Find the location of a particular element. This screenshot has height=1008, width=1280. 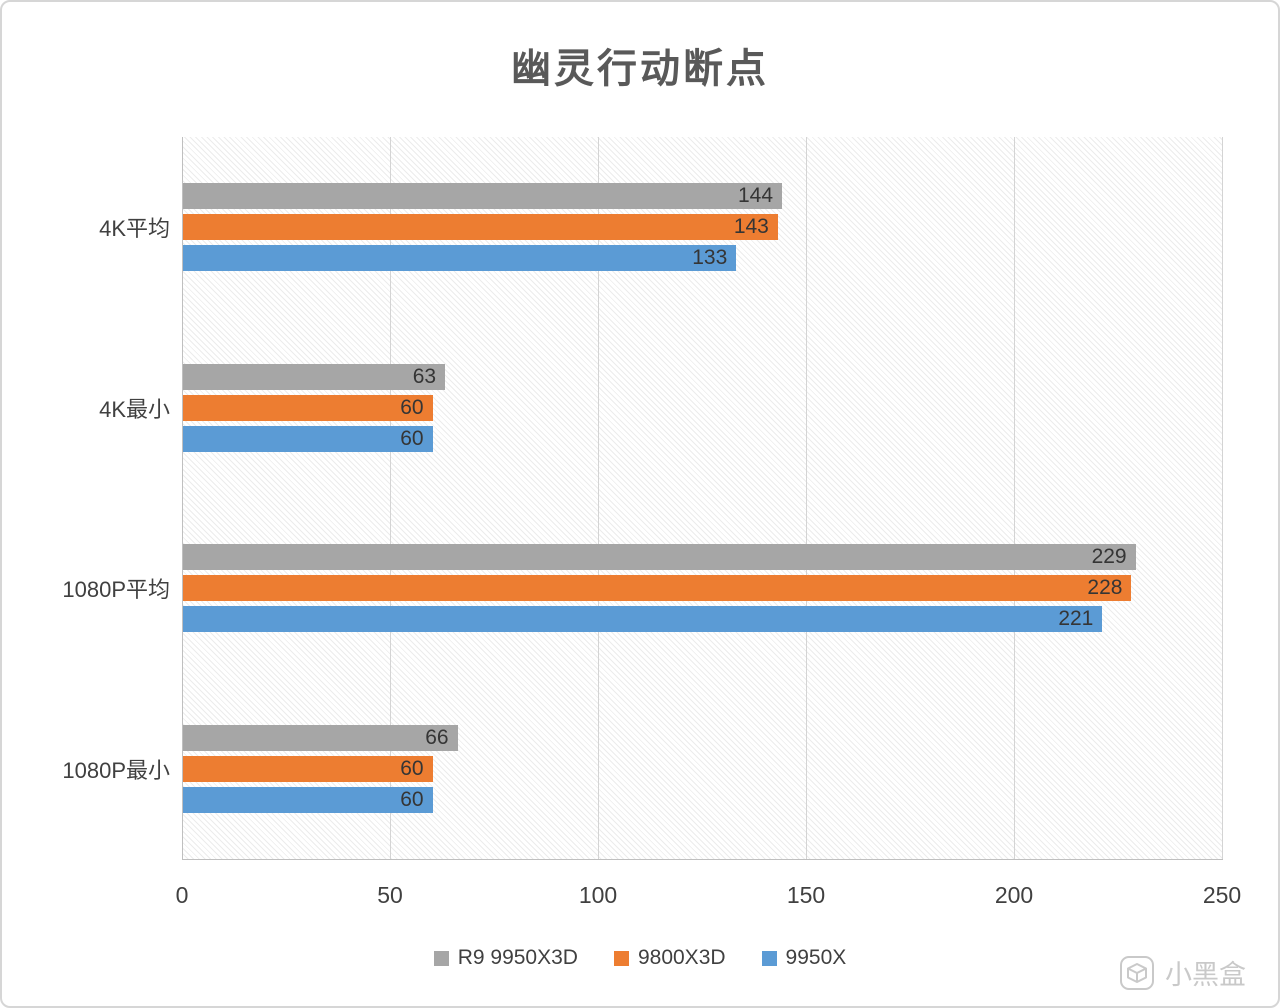

bar: 143 is located at coordinates (480, 227).